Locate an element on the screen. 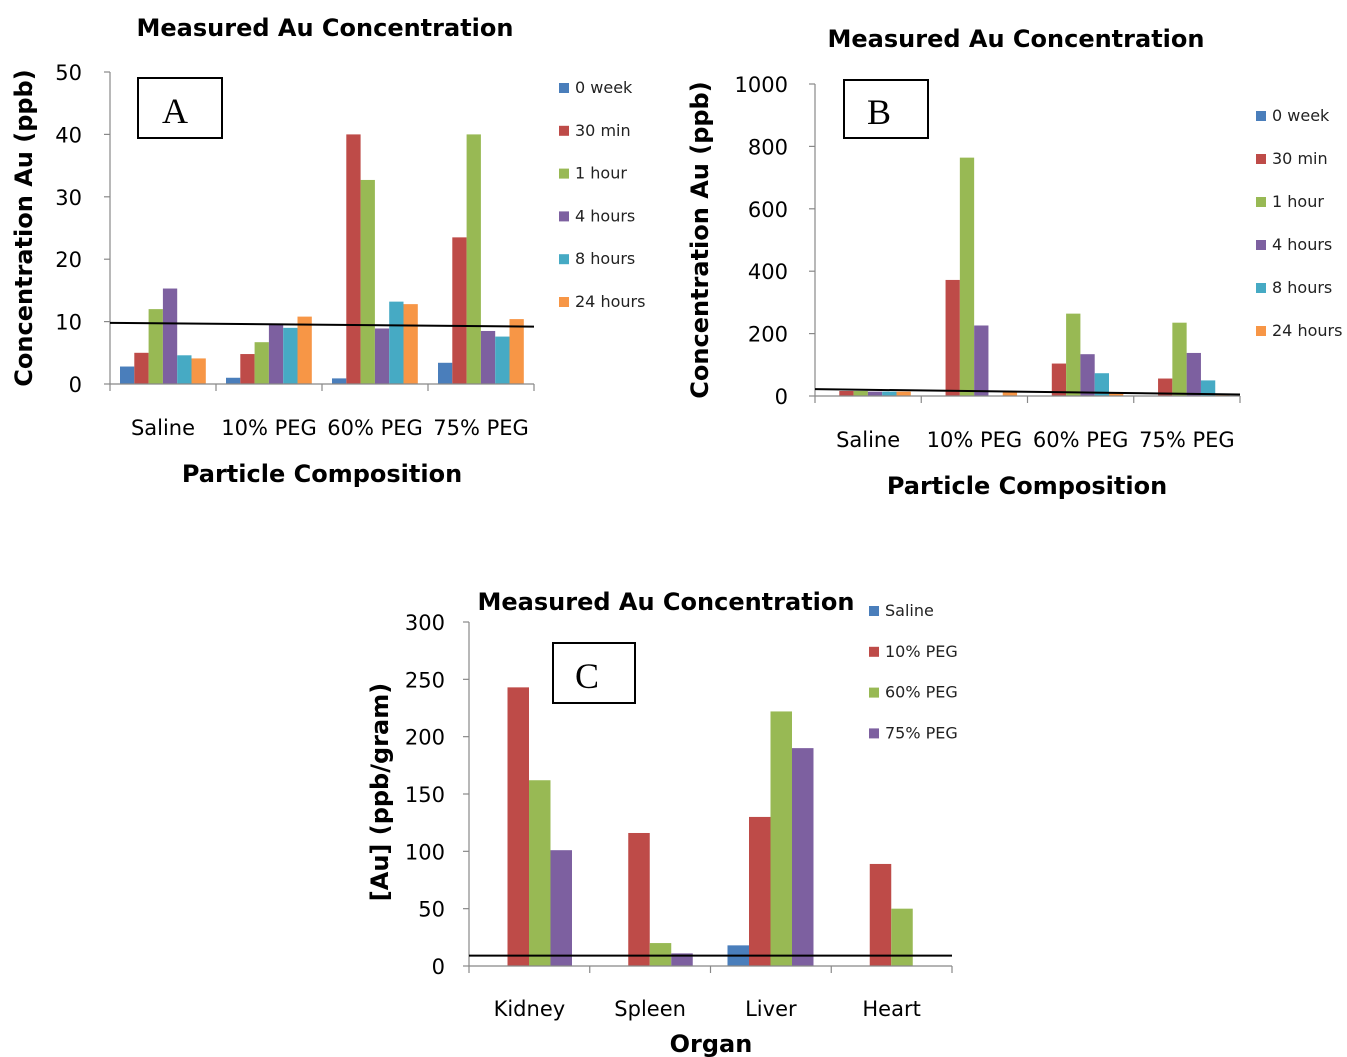 The image size is (1347, 1057). panel-b-bar-4-hours-75-peg is located at coordinates (1193, 374).